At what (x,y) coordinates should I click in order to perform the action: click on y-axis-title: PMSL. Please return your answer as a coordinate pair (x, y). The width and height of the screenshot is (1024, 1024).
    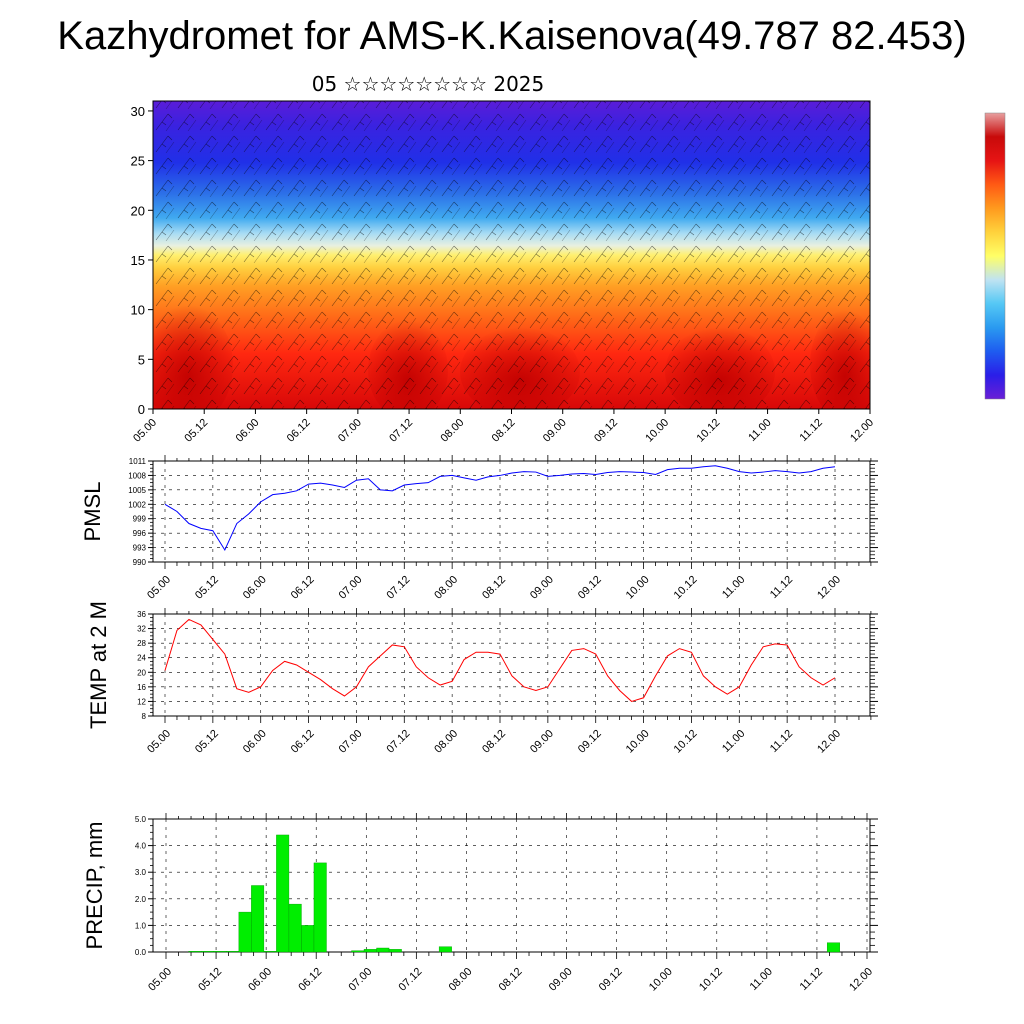
    Looking at the image, I should click on (92, 512).